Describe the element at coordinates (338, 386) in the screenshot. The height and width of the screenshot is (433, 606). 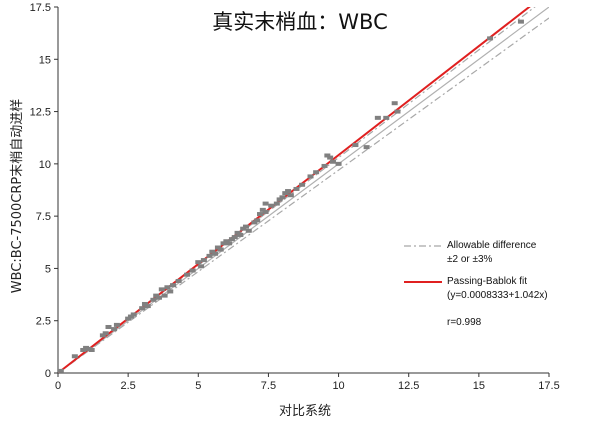
I see `x-tick-label: 10` at that location.